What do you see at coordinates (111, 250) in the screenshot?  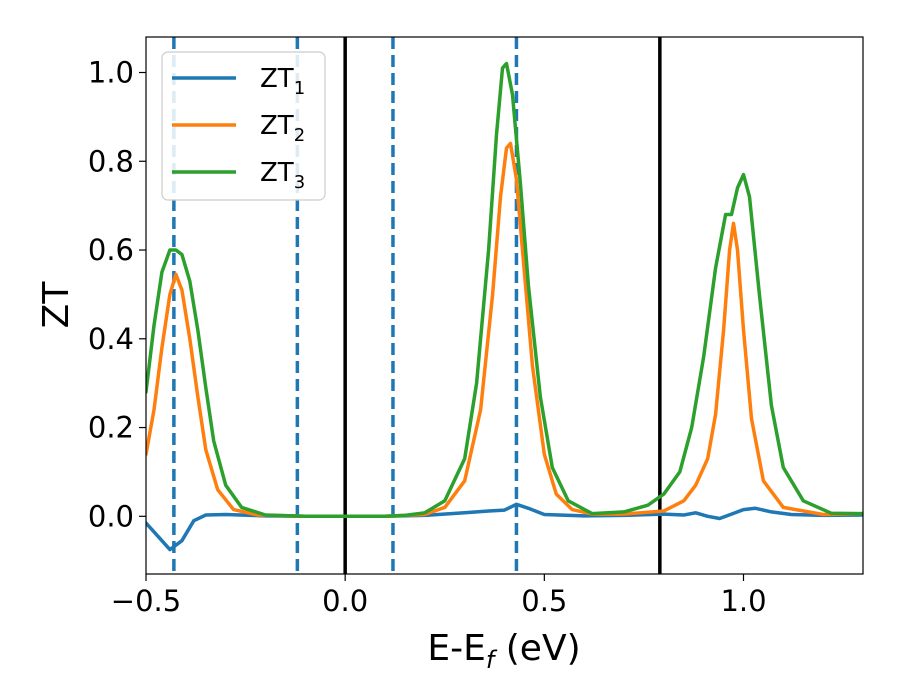 I see `y-tick-label: 0.6` at bounding box center [111, 250].